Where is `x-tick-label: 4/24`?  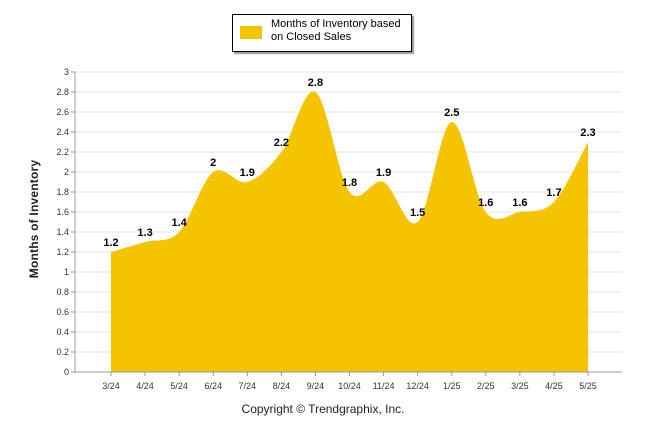 x-tick-label: 4/24 is located at coordinates (145, 386).